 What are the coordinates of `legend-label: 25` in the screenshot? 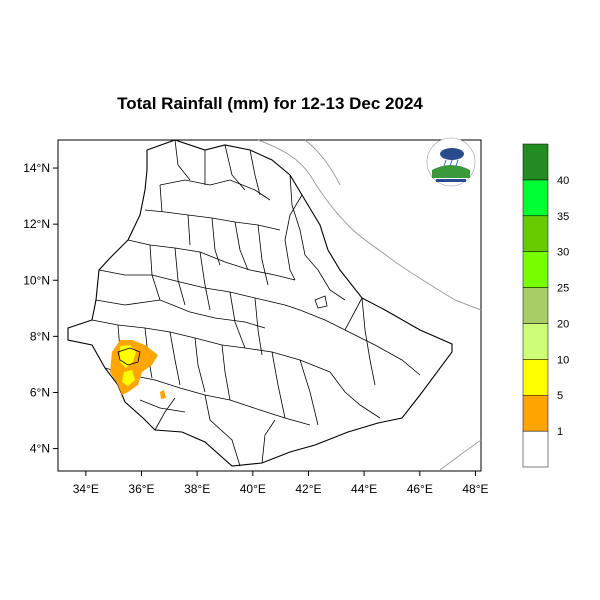 It's located at (563, 289).